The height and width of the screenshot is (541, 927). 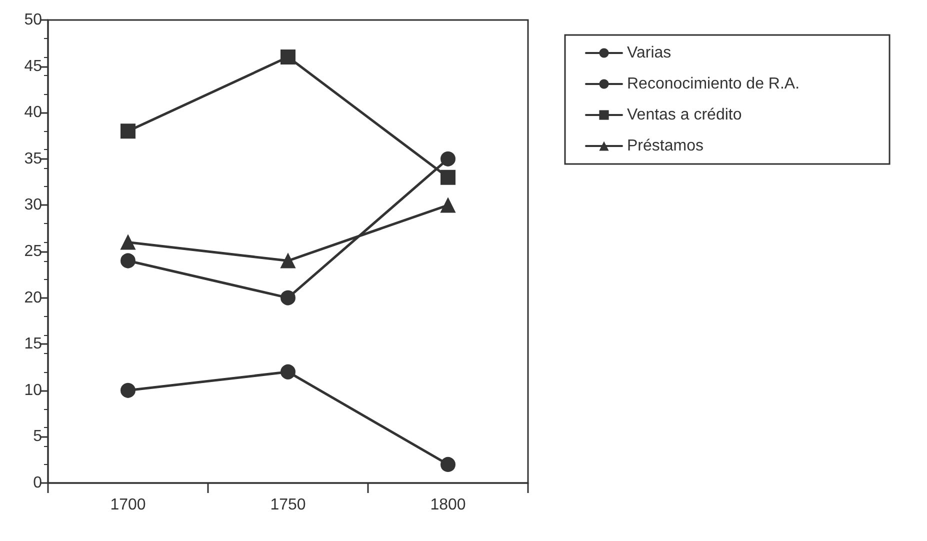 I want to click on y-tick-label: 40, so click(x=33, y=113).